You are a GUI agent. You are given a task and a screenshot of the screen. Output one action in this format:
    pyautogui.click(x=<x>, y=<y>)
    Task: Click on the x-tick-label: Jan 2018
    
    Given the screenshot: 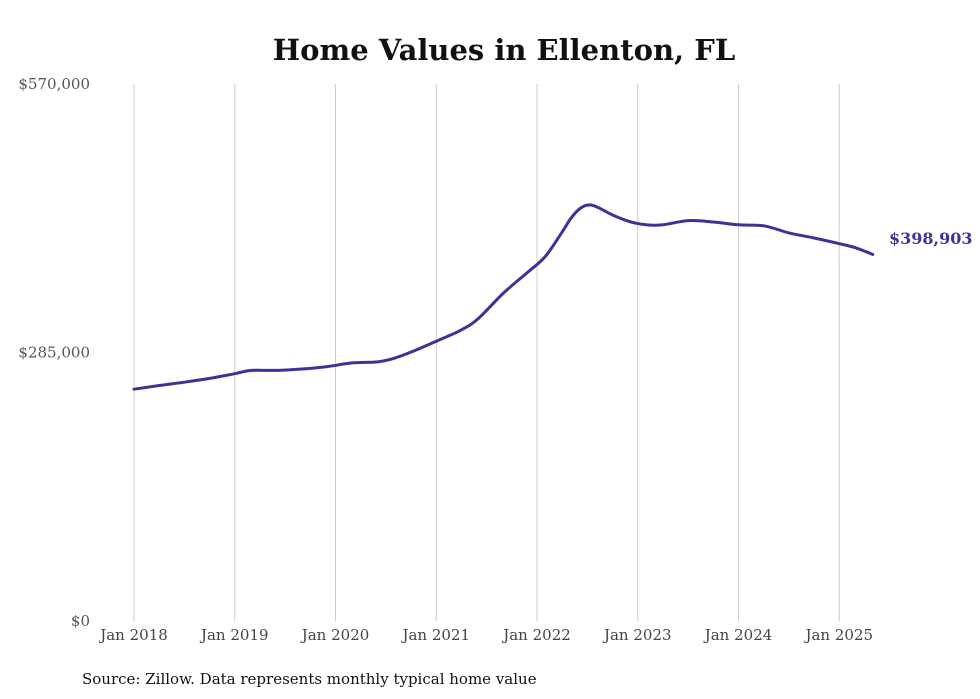 What is the action you would take?
    pyautogui.click(x=133, y=635)
    